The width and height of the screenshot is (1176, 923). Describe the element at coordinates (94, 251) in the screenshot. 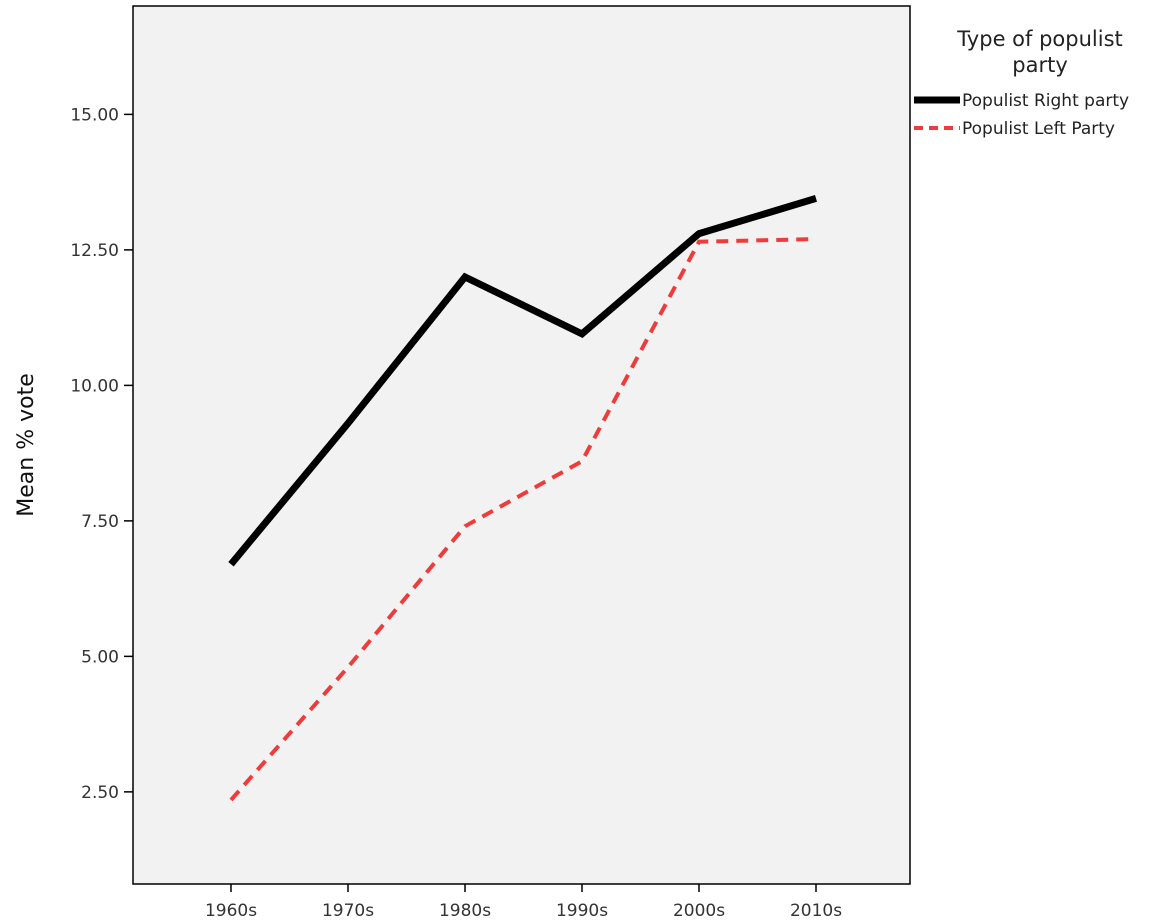

I see `y-tick-label: 12.50` at that location.